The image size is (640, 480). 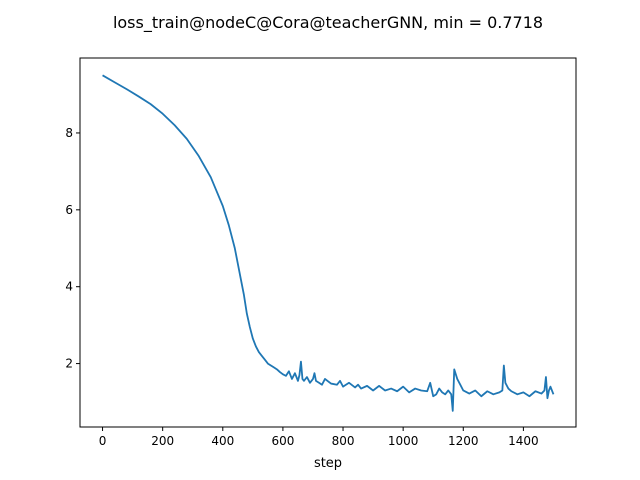 I want to click on y-tick-label: 2, so click(x=69, y=364).